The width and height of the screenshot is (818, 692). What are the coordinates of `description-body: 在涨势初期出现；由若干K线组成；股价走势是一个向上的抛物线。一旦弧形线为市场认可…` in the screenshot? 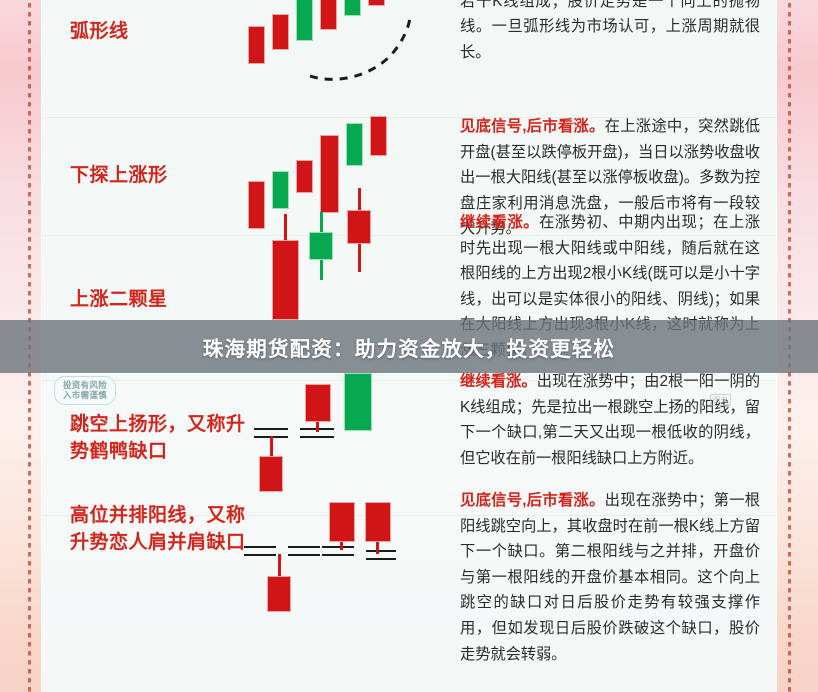 It's located at (610, 30).